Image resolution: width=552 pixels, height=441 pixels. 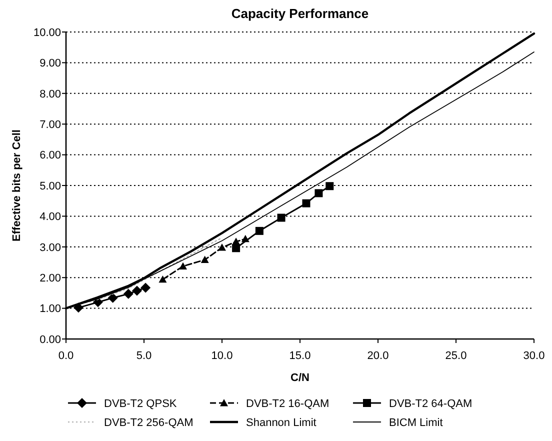 I want to click on y-tick-label: 10.00, so click(x=47, y=32).